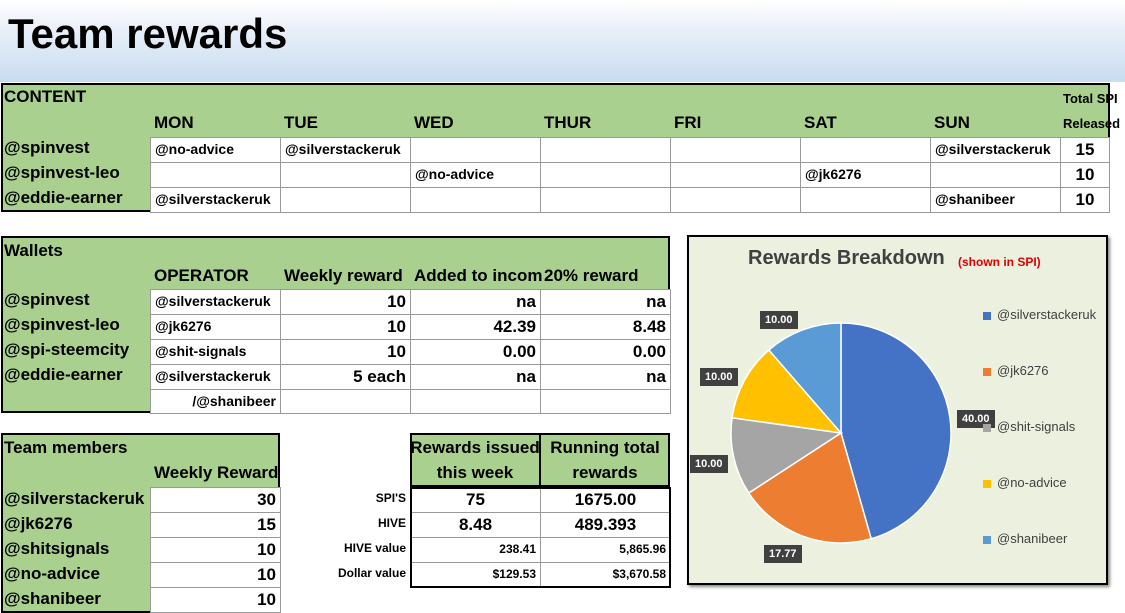  I want to click on wallet-account: @spinvest-leo, so click(62, 324).